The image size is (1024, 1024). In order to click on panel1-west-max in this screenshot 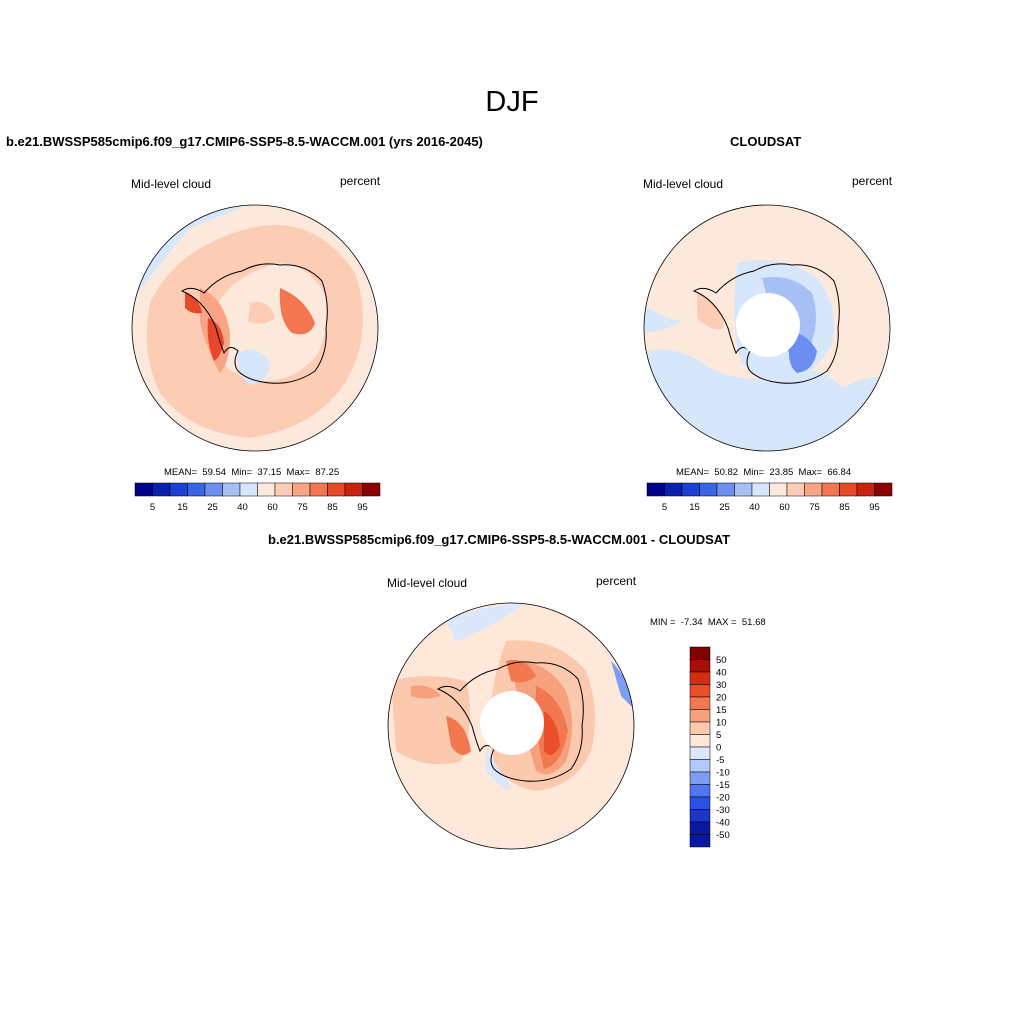, I will do `click(193, 303)`.